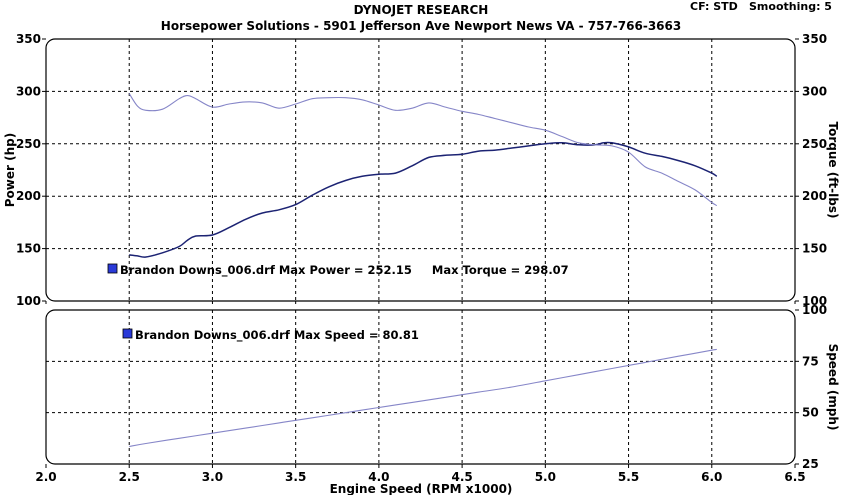  I want to click on y2-tick-label-0: 100, so click(814, 301).